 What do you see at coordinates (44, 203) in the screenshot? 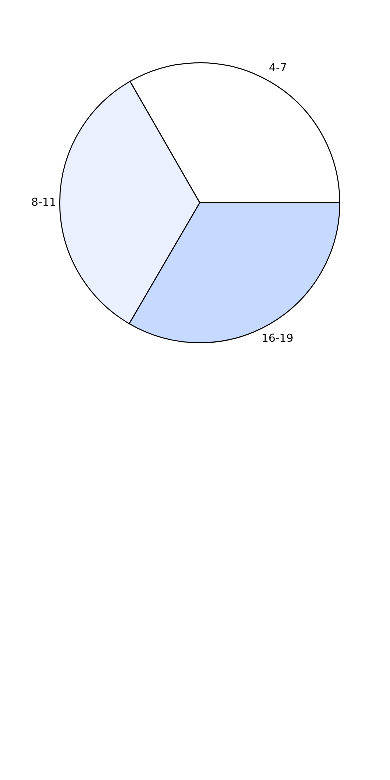
I see `slice-label: 8-11` at bounding box center [44, 203].